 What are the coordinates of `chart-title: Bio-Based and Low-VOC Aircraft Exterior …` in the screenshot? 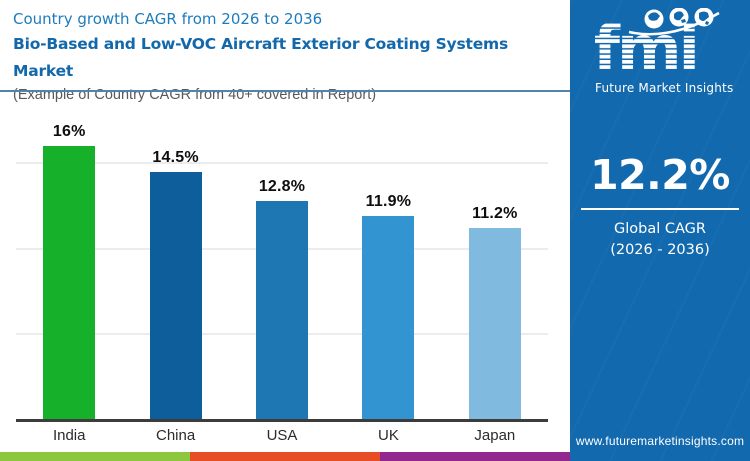 It's located at (260, 57).